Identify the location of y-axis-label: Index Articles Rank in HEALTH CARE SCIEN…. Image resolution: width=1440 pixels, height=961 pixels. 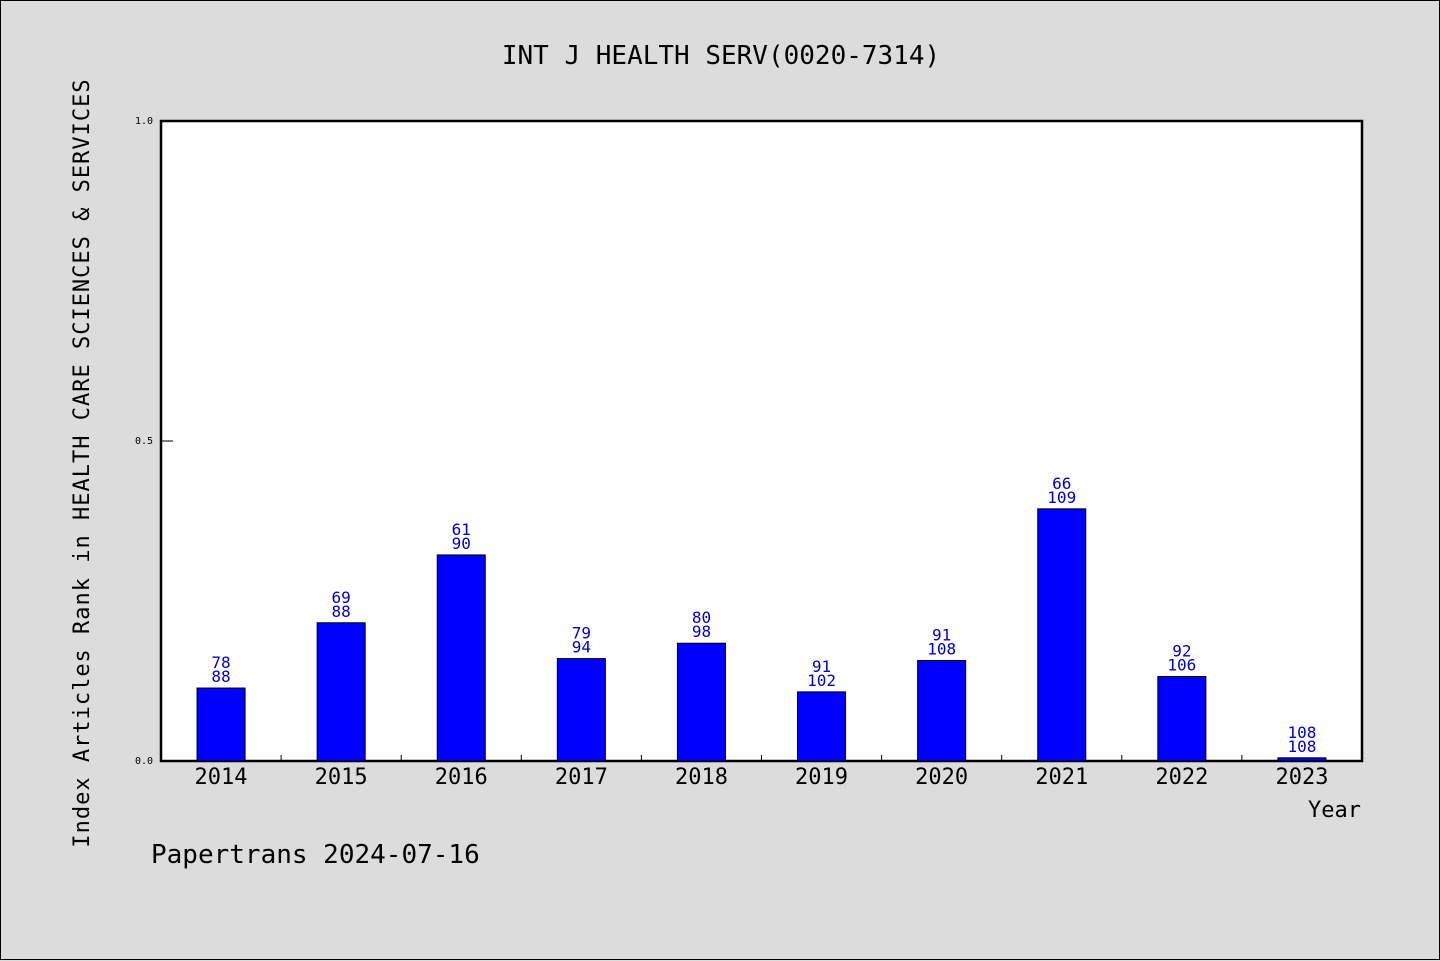
(82, 462).